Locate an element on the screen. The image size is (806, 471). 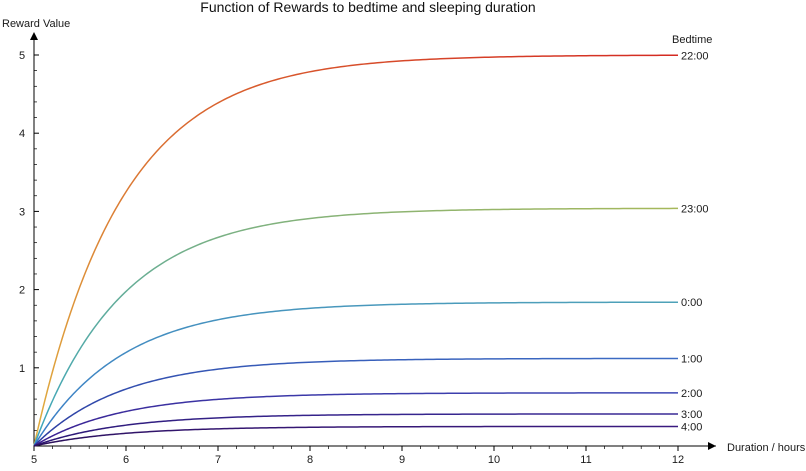
series-label: 22:00 is located at coordinates (695, 56).